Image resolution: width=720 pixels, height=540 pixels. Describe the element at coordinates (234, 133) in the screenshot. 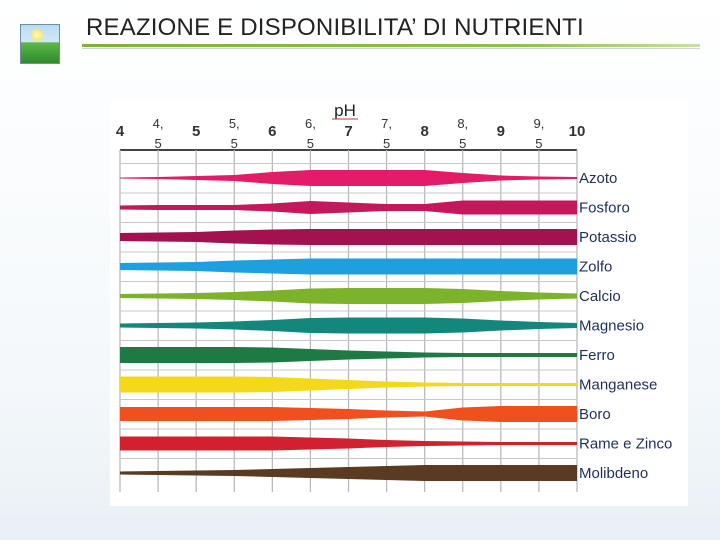

I see `ph-tick-label: 5, 5` at that location.